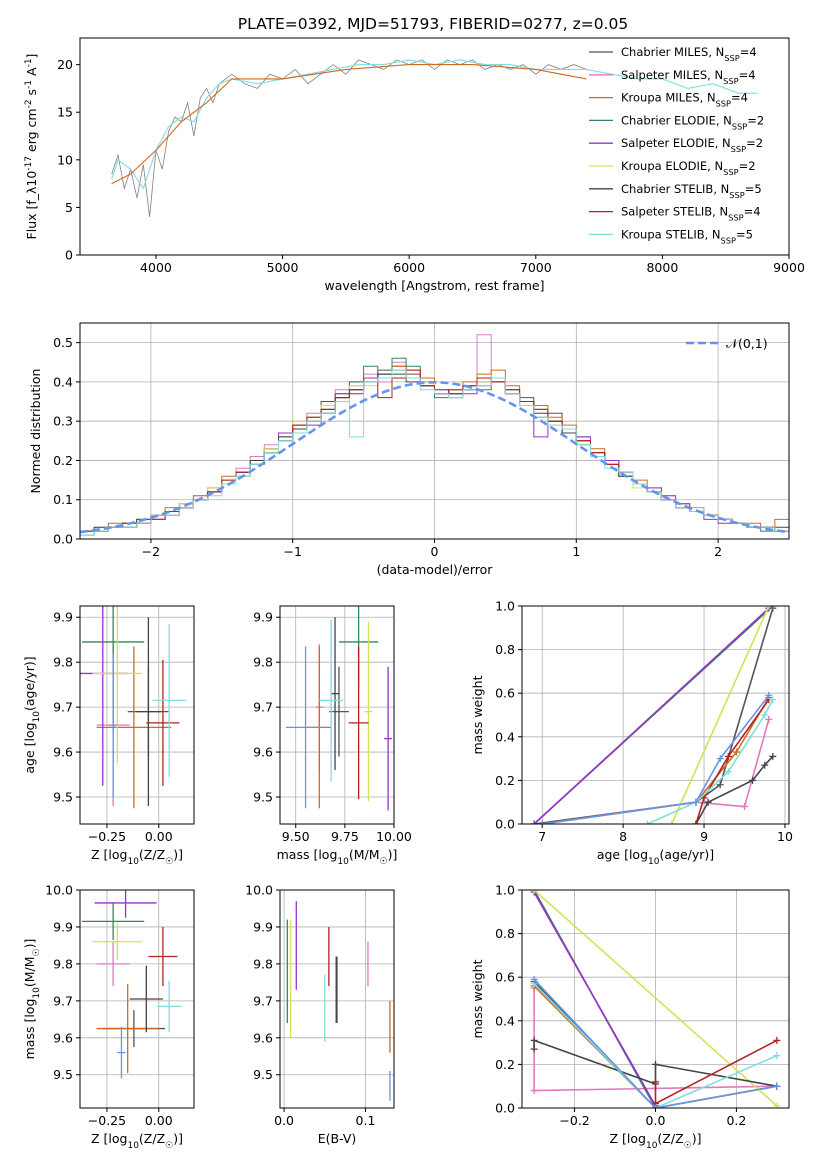 The height and width of the screenshot is (1170, 819). What do you see at coordinates (542, 836) in the screenshot?
I see `x-tick-label: 7` at bounding box center [542, 836].